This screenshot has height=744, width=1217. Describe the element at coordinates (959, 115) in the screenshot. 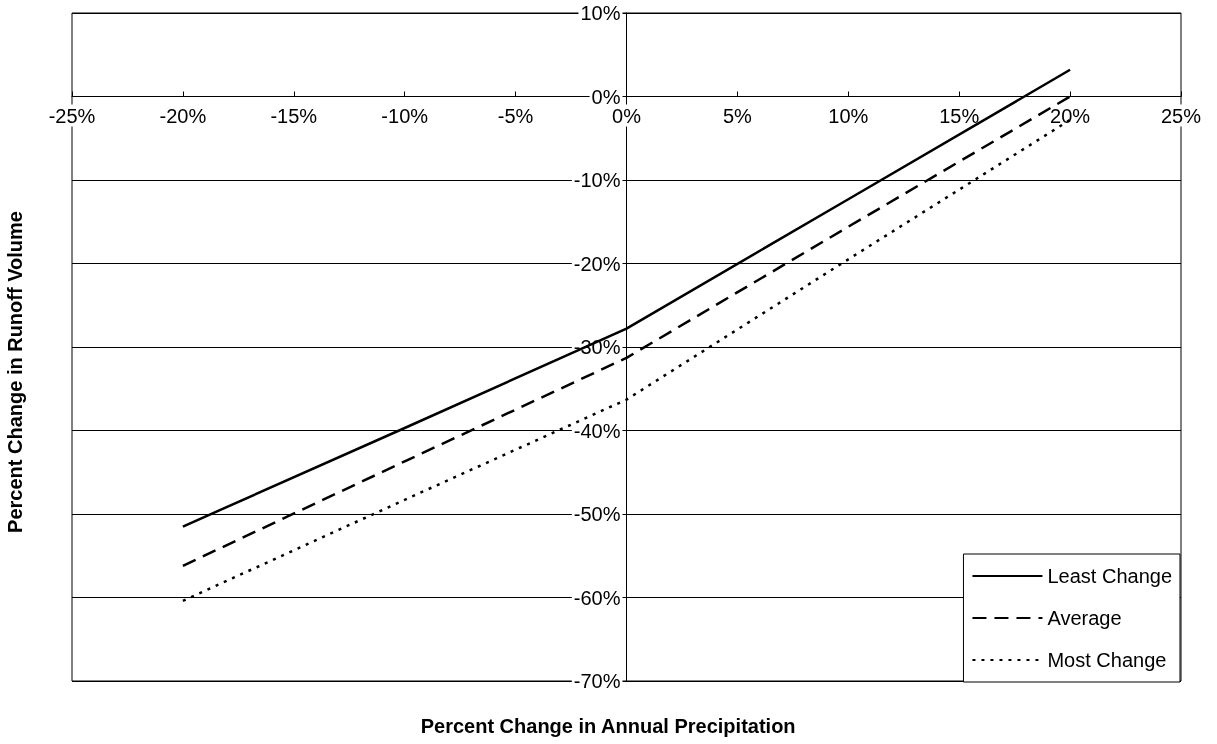

I see `x-tick-label: 15%` at that location.